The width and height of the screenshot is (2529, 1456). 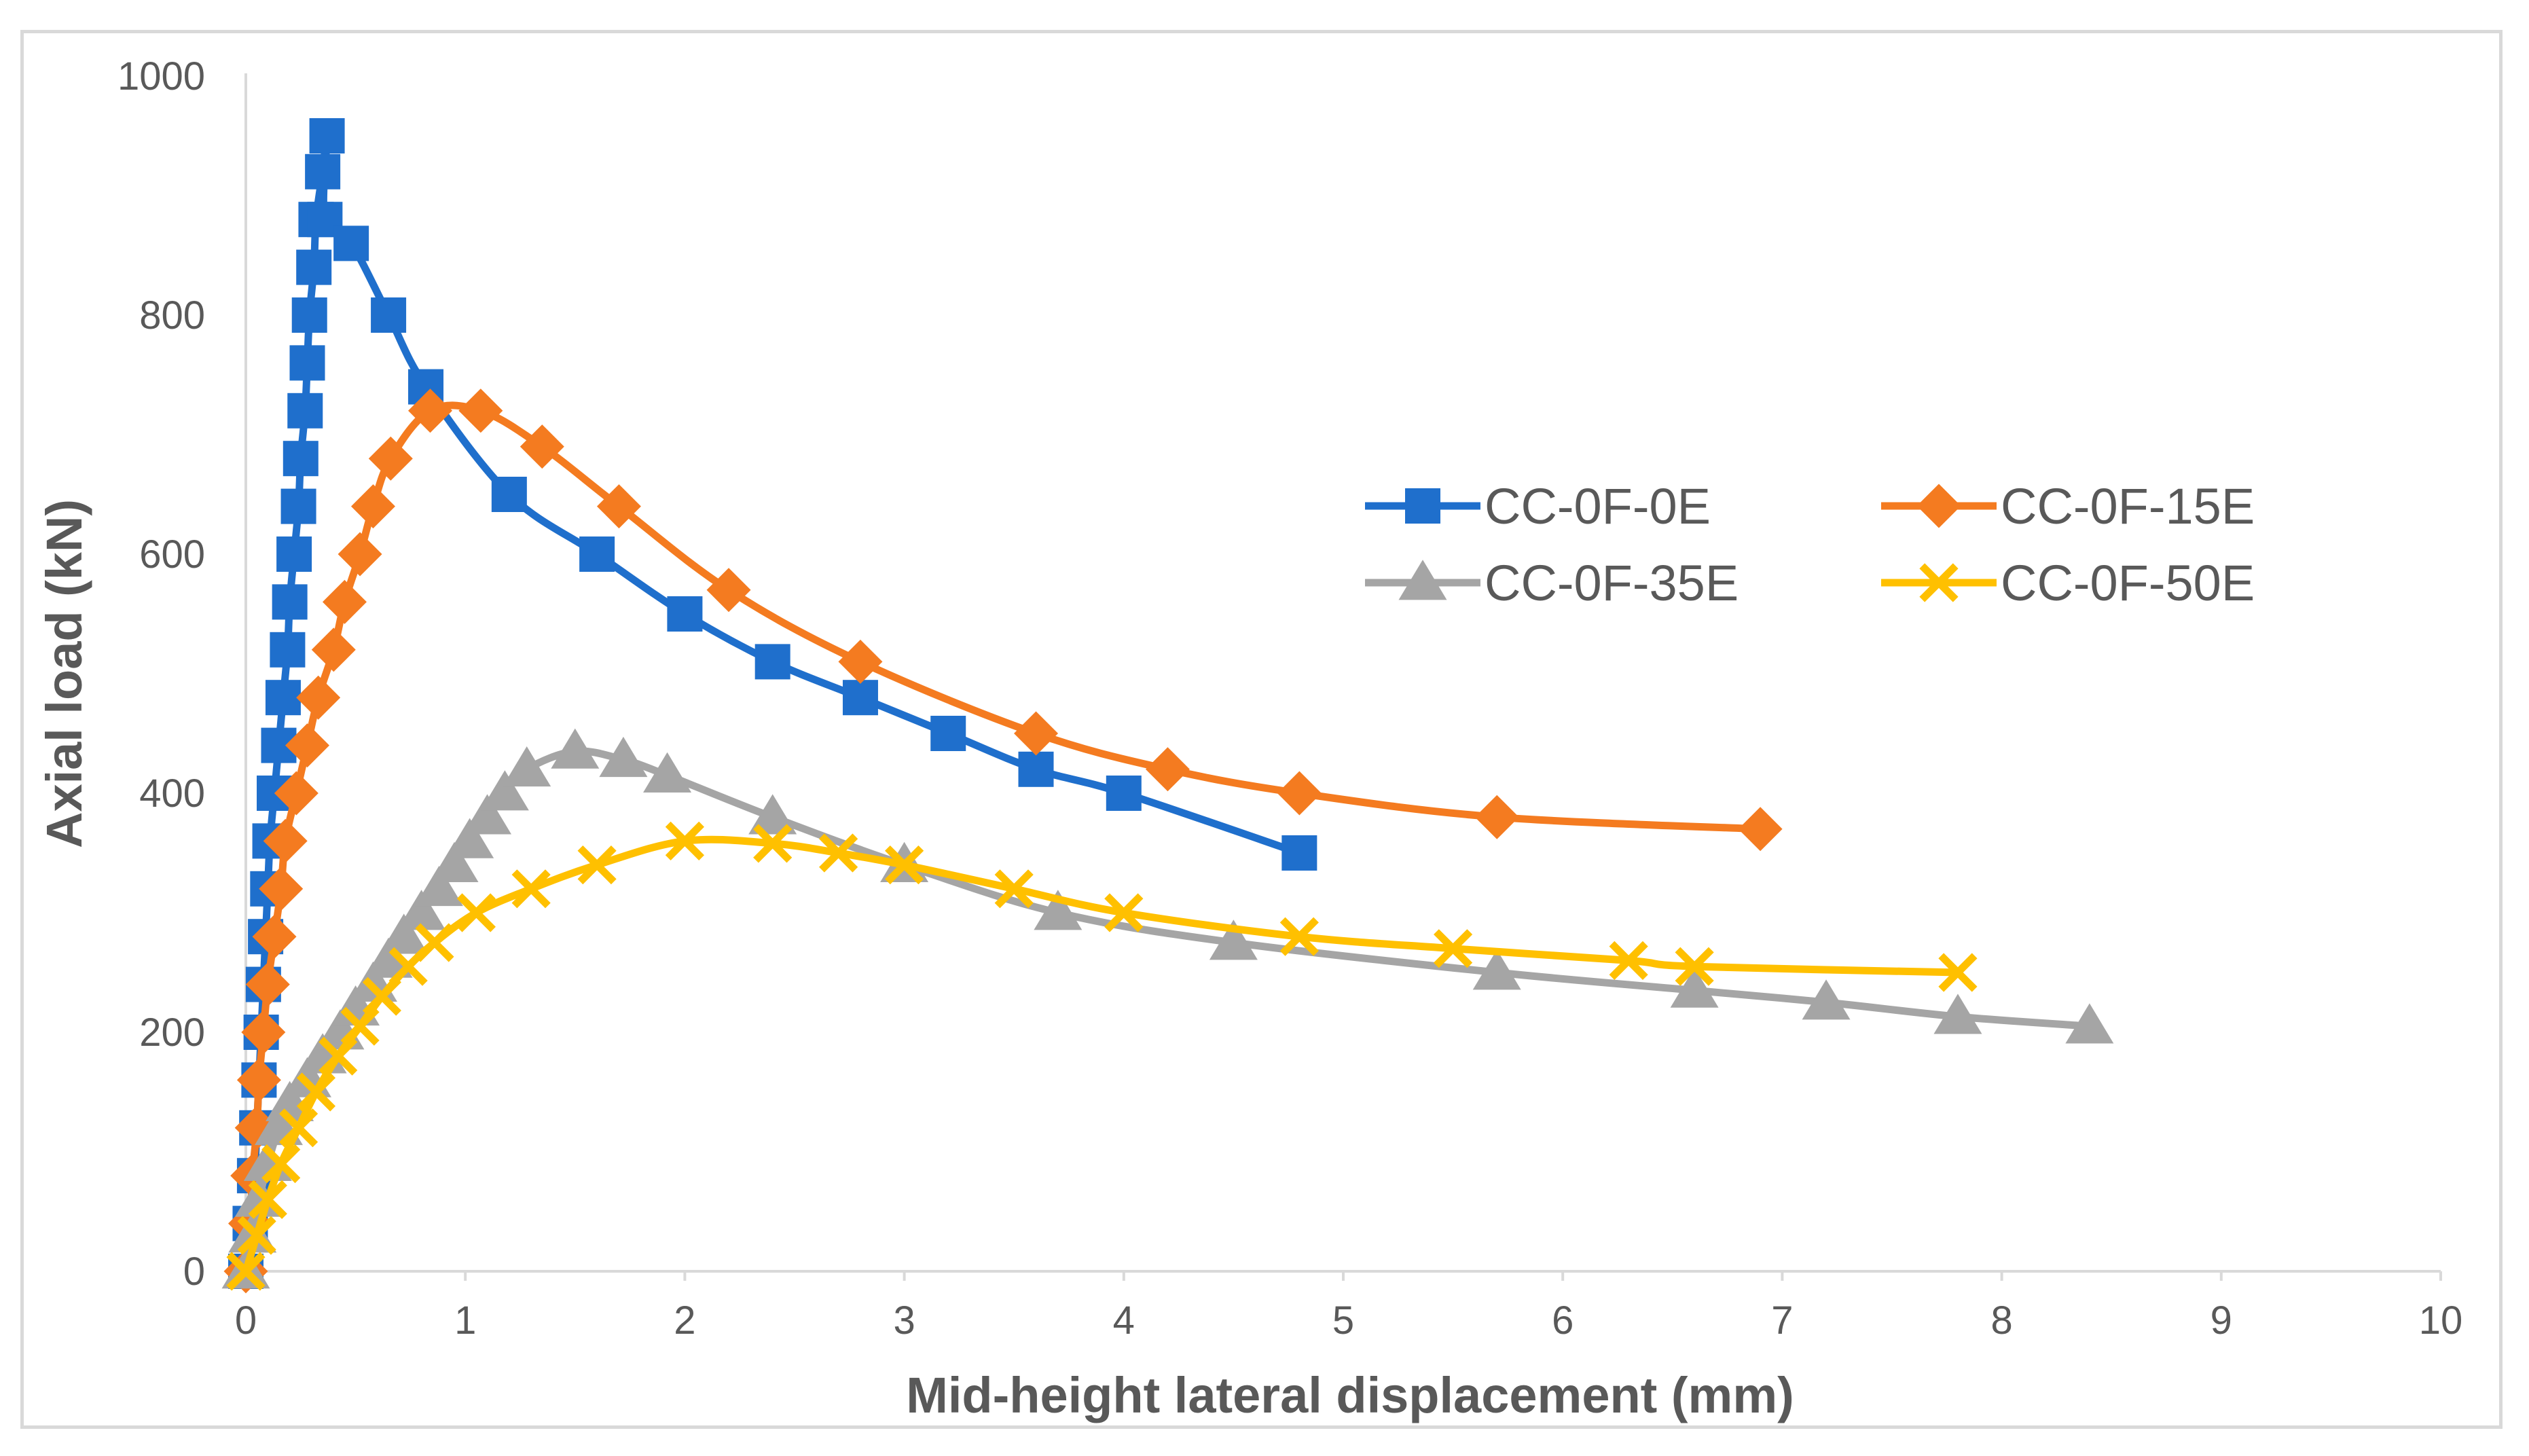 I want to click on x-tick-label: 5, so click(x=1343, y=1320).